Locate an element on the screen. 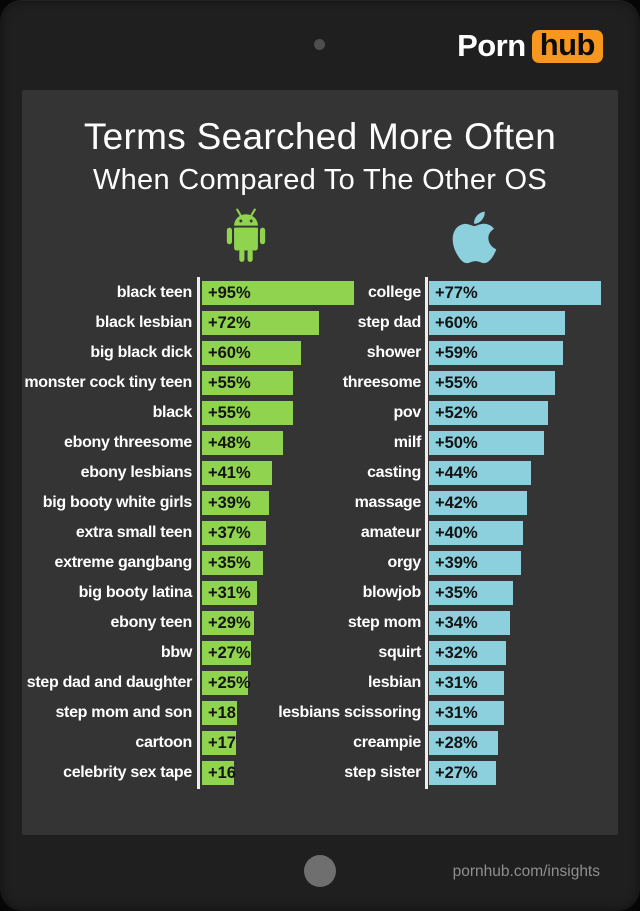 The width and height of the screenshot is (640, 911). bar-value: +18 is located at coordinates (222, 713).